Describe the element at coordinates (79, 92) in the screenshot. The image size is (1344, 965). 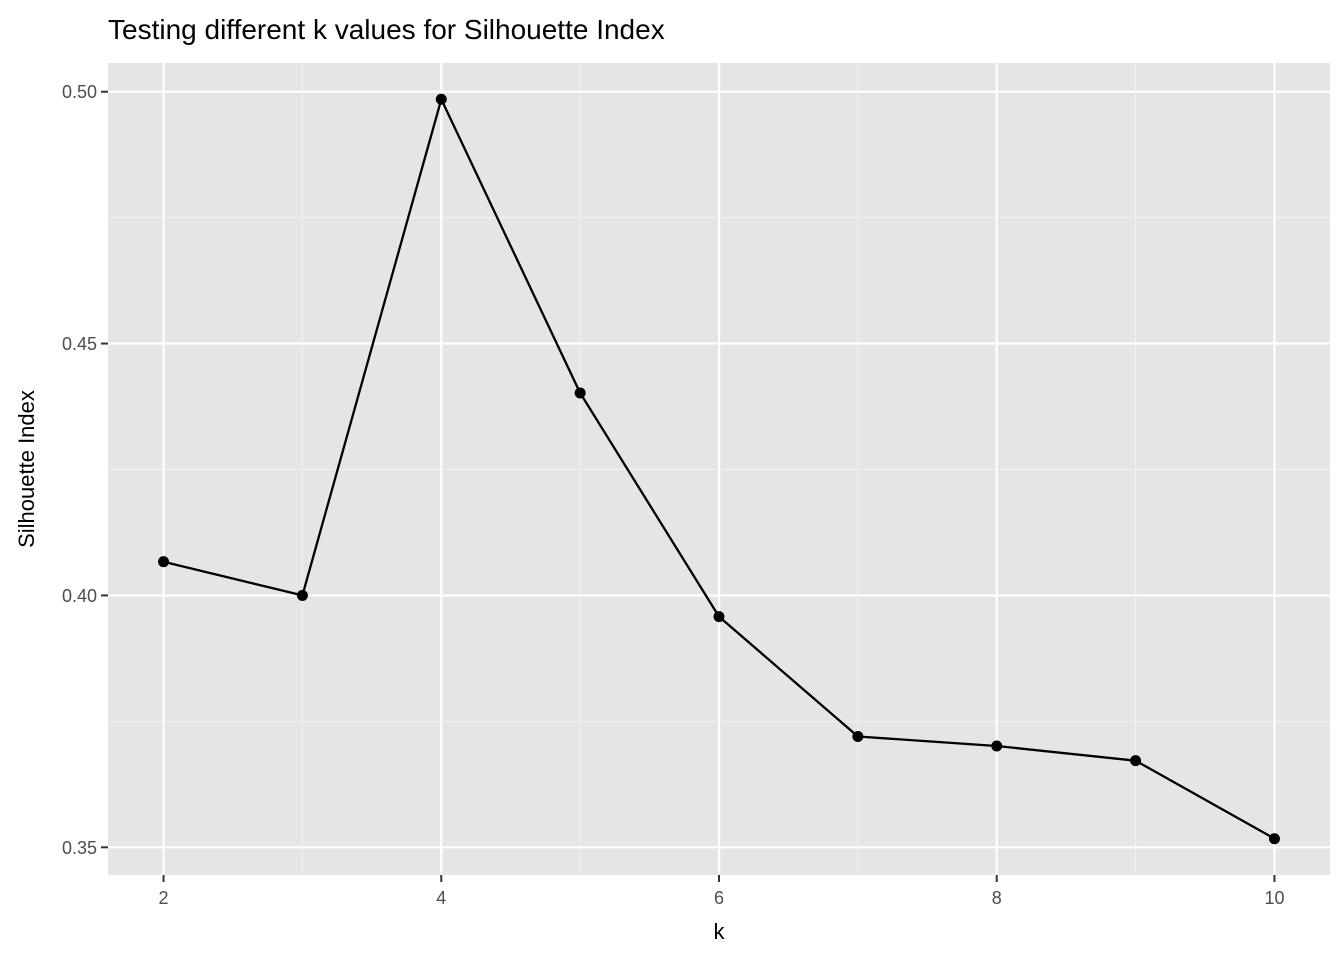
I see `y-tick-label: 0.50` at that location.